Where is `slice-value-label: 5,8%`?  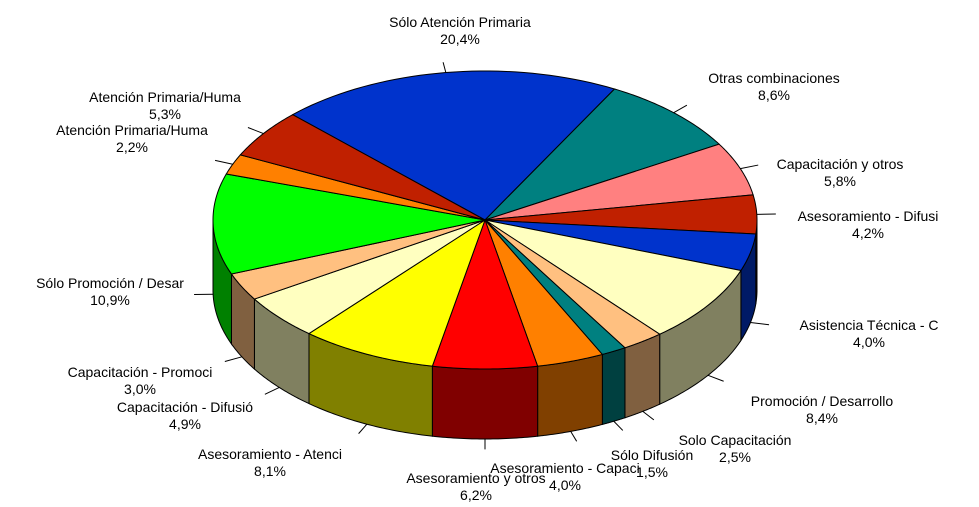 slice-value-label: 5,8% is located at coordinates (840, 181).